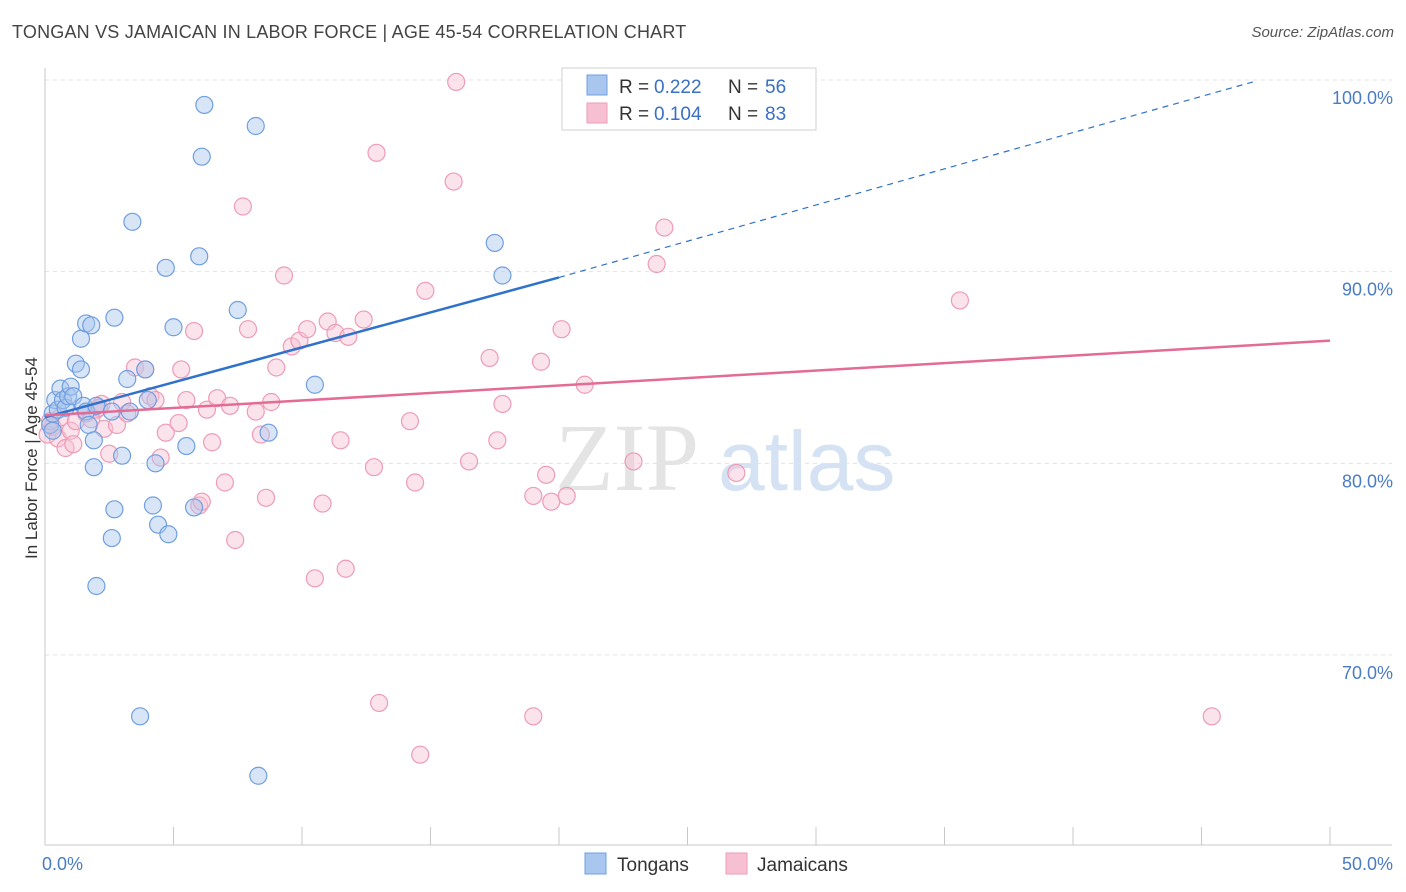 The height and width of the screenshot is (892, 1406). Describe the element at coordinates (302, 347) in the screenshot. I see `tongans-trend-line` at that location.